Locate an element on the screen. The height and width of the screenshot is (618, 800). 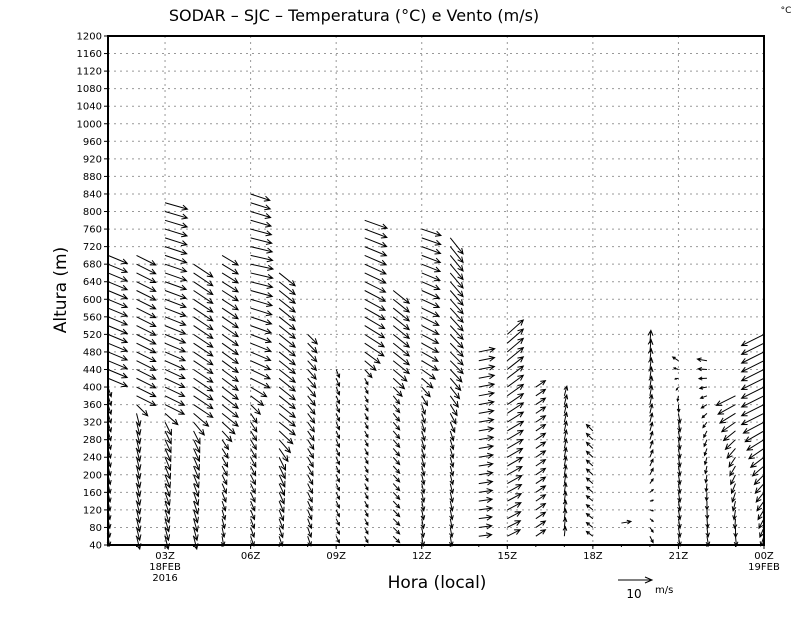
y-tick-label: 1000 is located at coordinates (89, 124).